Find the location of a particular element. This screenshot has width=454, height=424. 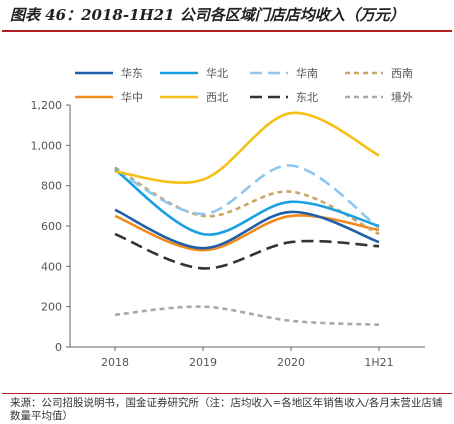

legend-label: 华中 is located at coordinates (132, 97).